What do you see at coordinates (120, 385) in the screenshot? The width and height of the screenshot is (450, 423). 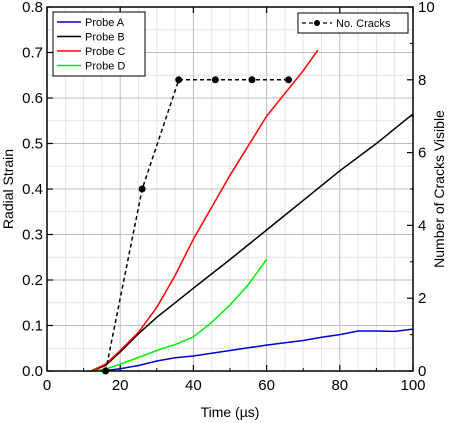 I see `x-tick-label: 20` at bounding box center [120, 385].